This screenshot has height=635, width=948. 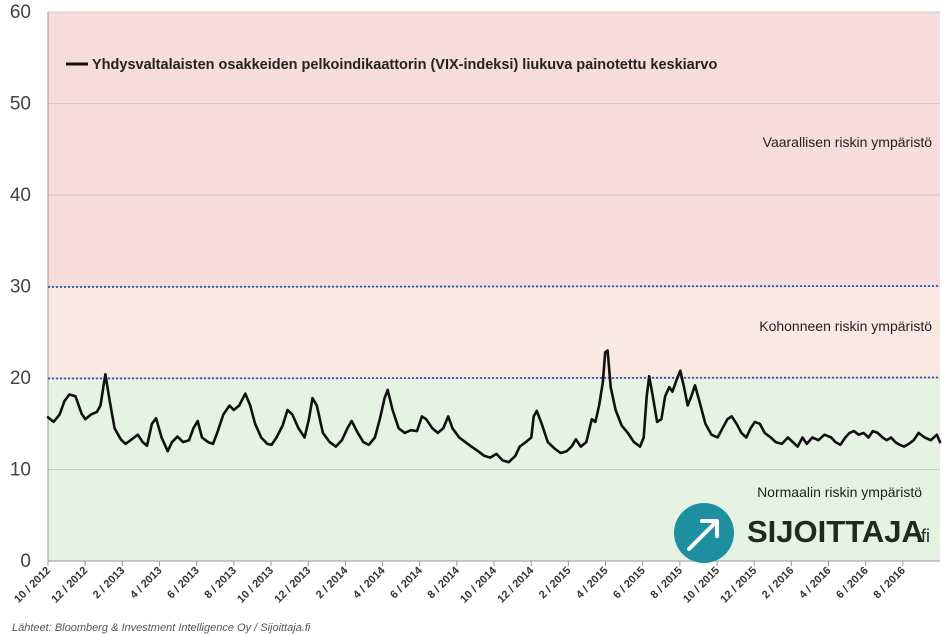 What do you see at coordinates (703, 535) in the screenshot?
I see `arrow-up-right-icon` at bounding box center [703, 535].